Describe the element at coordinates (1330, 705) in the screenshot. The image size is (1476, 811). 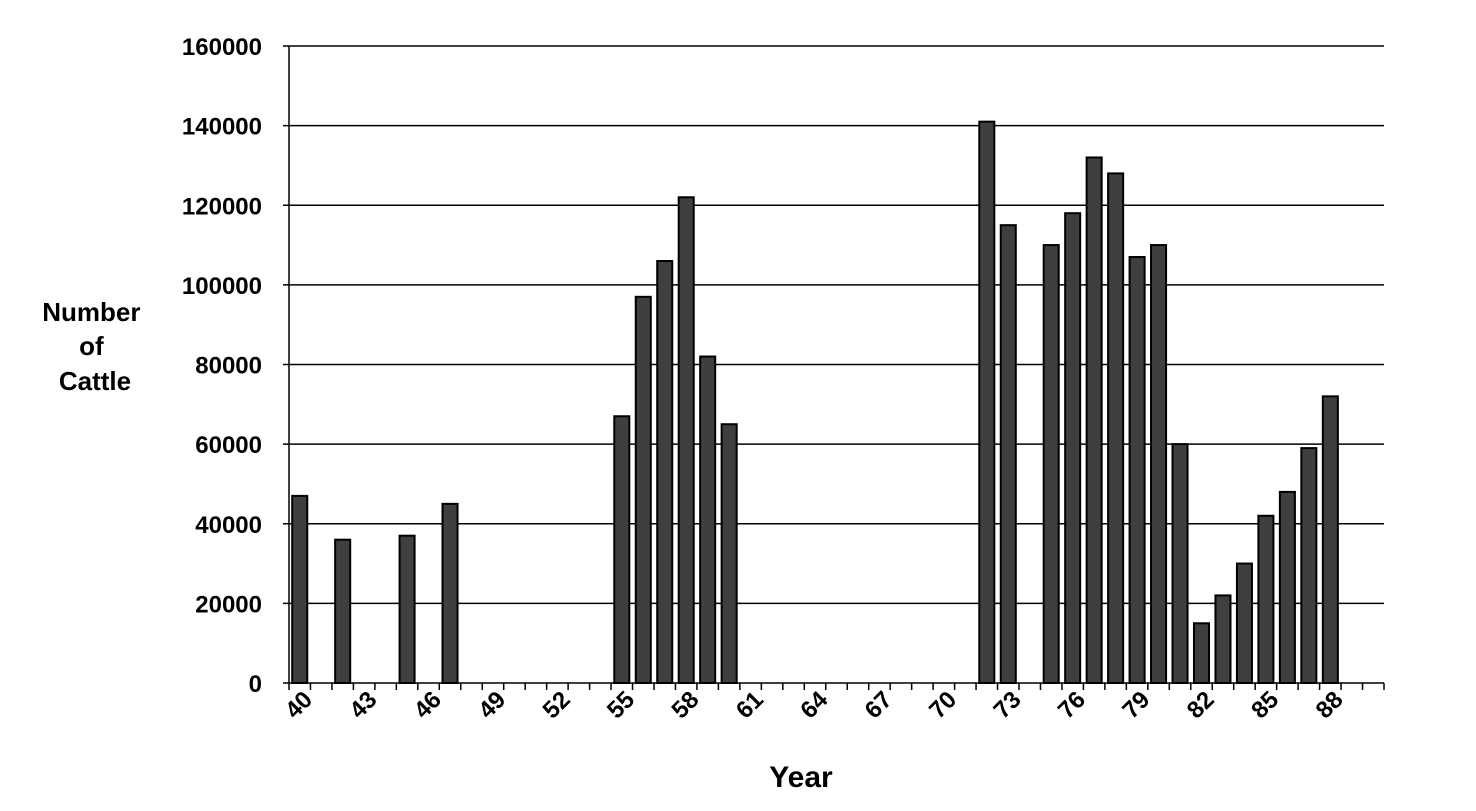
I see `x-tick-label: 88` at that location.